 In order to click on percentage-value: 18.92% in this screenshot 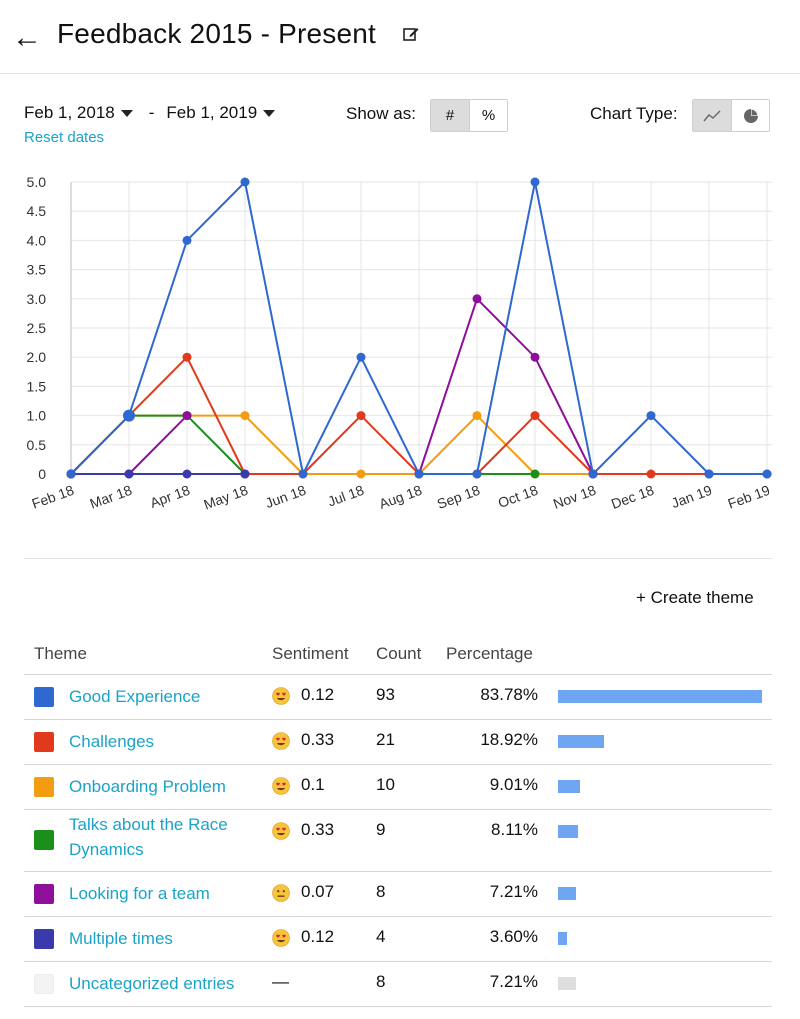, I will do `click(509, 739)`.